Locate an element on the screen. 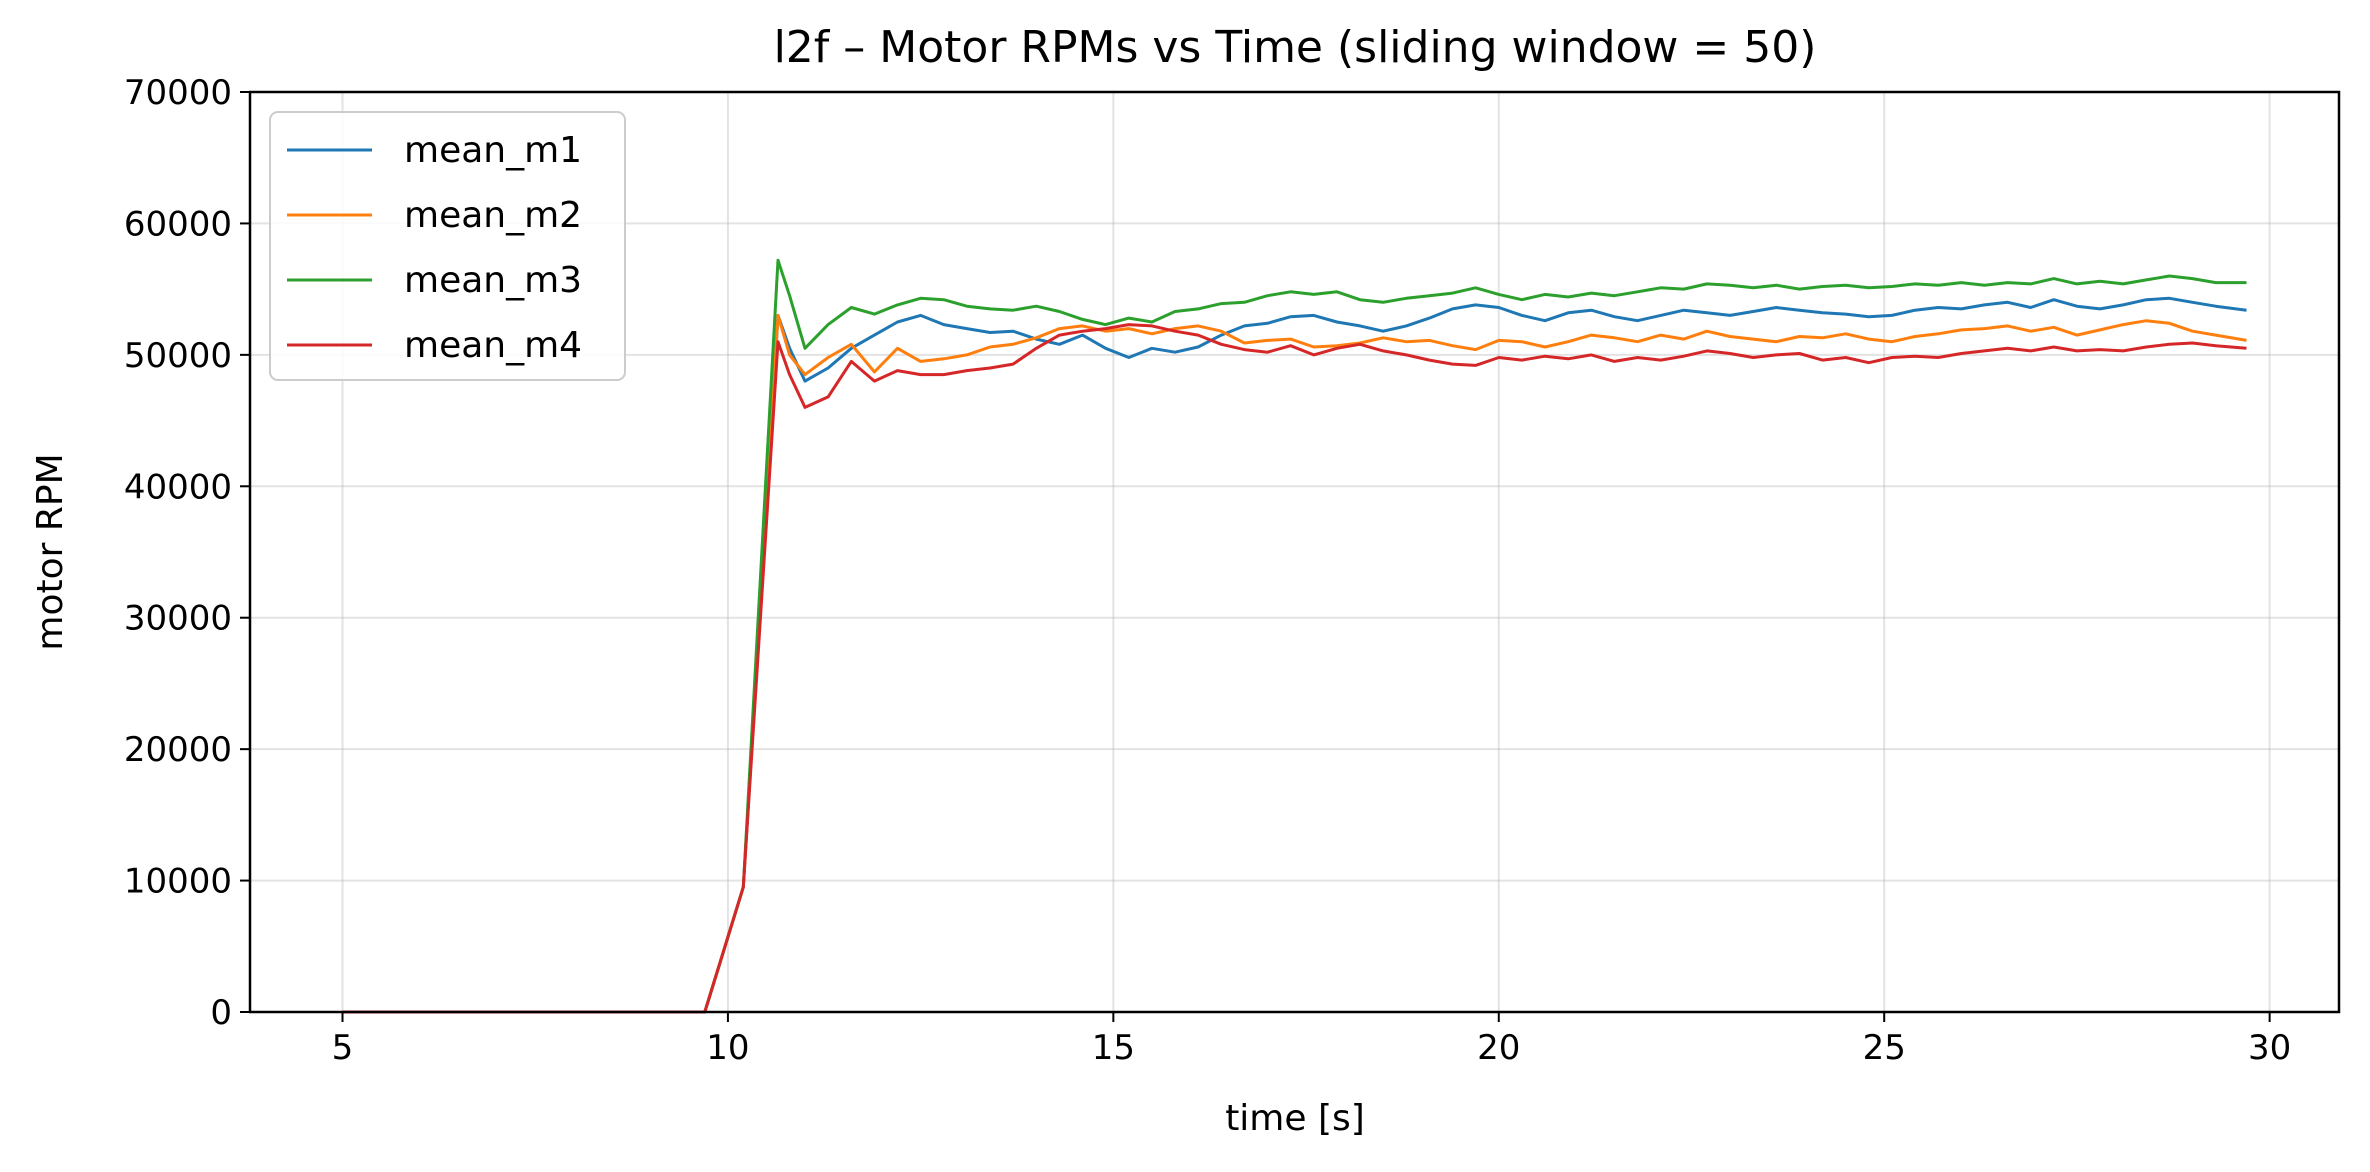  x-axis-title: time [s] is located at coordinates (1295, 1118).